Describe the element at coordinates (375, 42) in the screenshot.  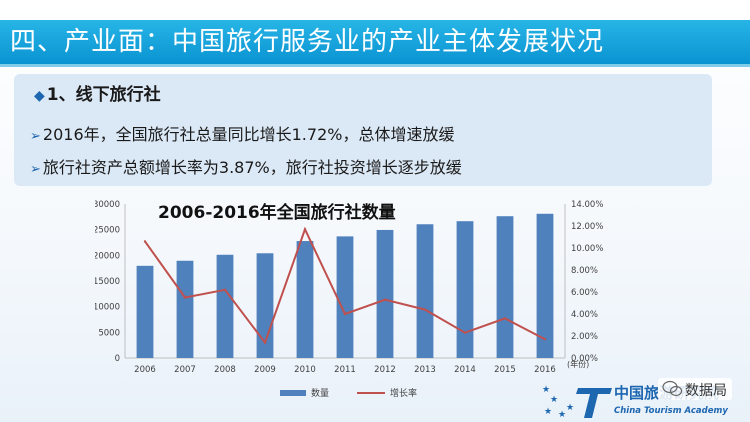
I see `slide-title: 四、产业面：中国旅行服务业的产业主体发展状况` at that location.